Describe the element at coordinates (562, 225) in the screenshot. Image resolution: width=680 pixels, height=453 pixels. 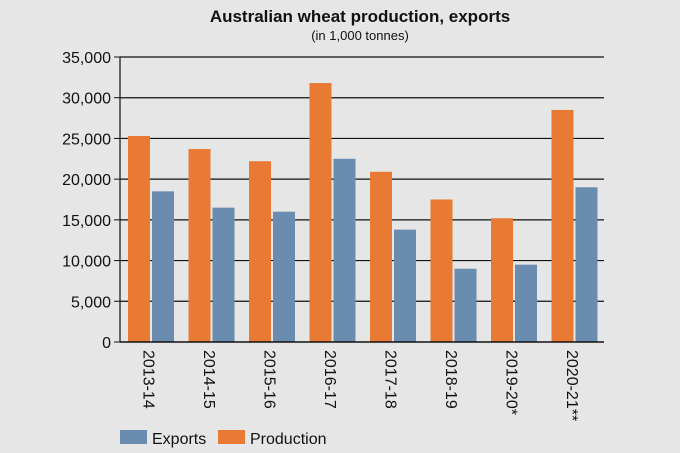
I see `bar-production-2020-21**` at that location.